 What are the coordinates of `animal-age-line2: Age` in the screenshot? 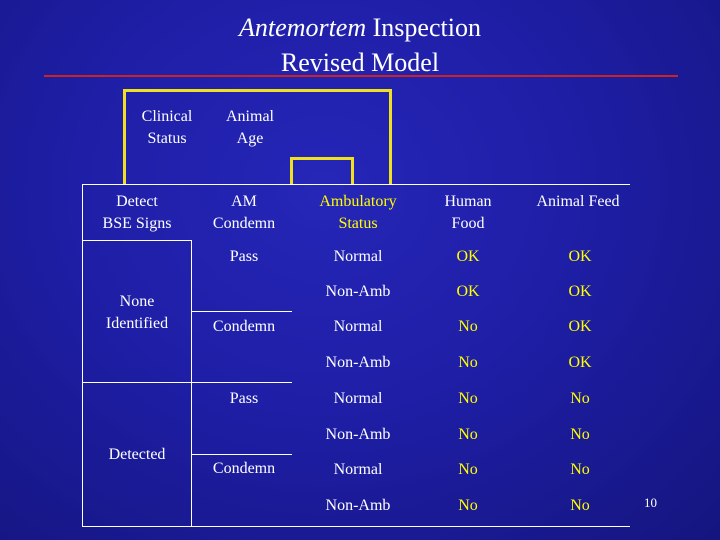 It's located at (250, 138).